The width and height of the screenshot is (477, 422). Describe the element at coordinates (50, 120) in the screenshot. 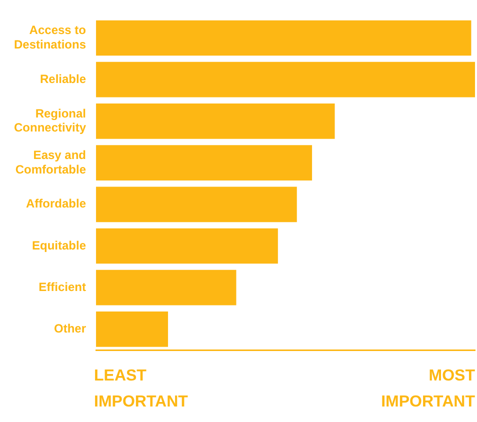

I see `y-tick-label: Regional Connectivity` at that location.